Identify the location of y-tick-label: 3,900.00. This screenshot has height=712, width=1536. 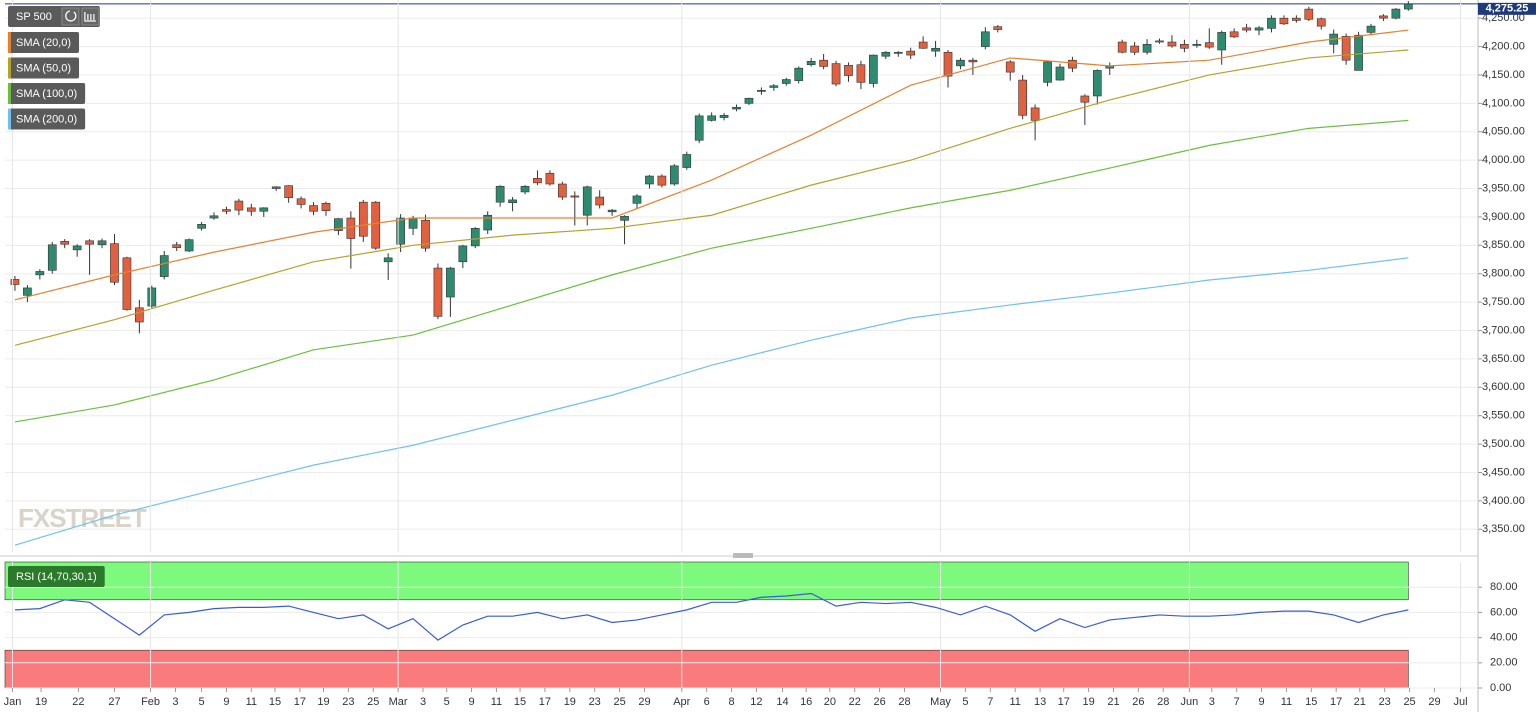
(1503, 217).